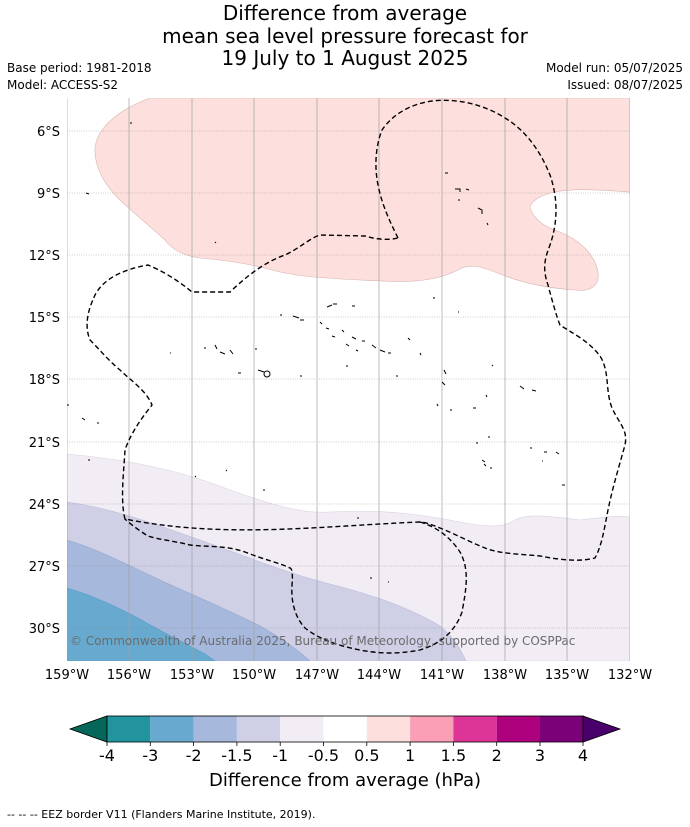 The height and width of the screenshot is (827, 690). What do you see at coordinates (44, 505) in the screenshot?
I see `lat-label: 24°S` at bounding box center [44, 505].